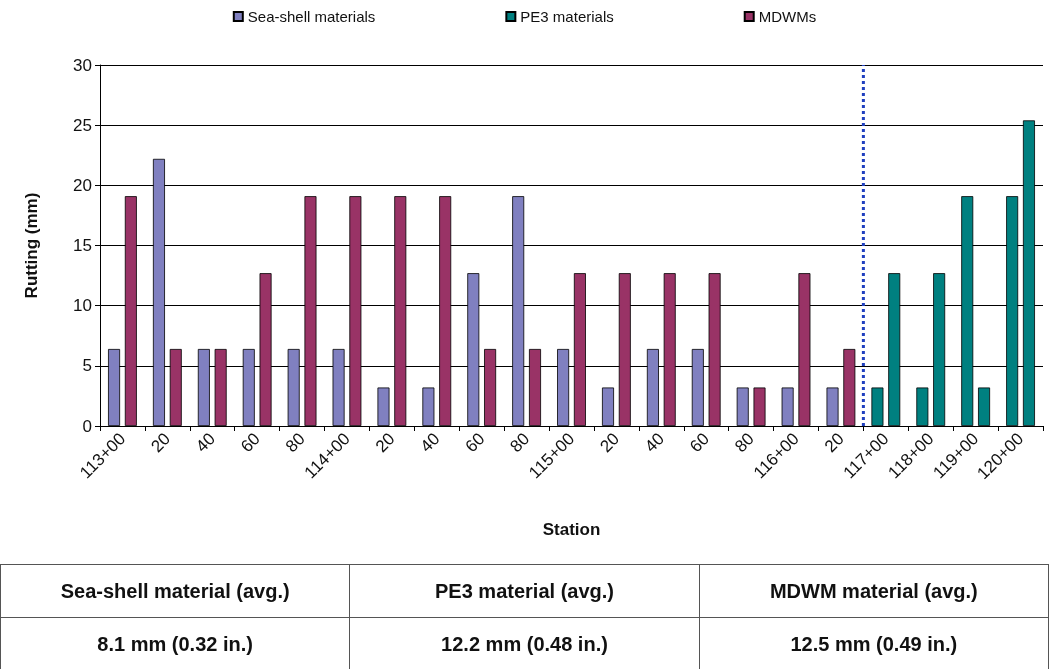 This screenshot has width=1049, height=669. I want to click on legend-label: PE3 materials, so click(567, 16).